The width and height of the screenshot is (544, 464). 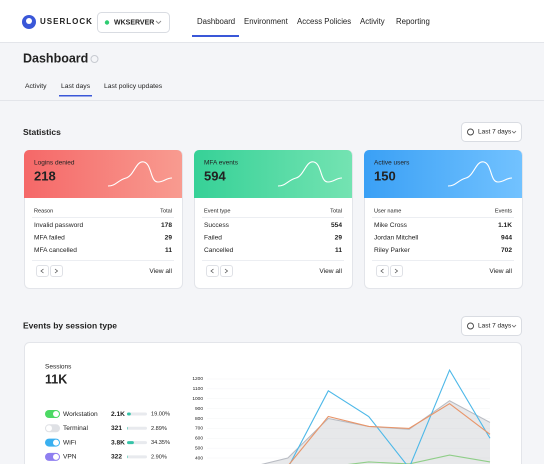 I want to click on share-label: 2.89%, so click(x=159, y=429).